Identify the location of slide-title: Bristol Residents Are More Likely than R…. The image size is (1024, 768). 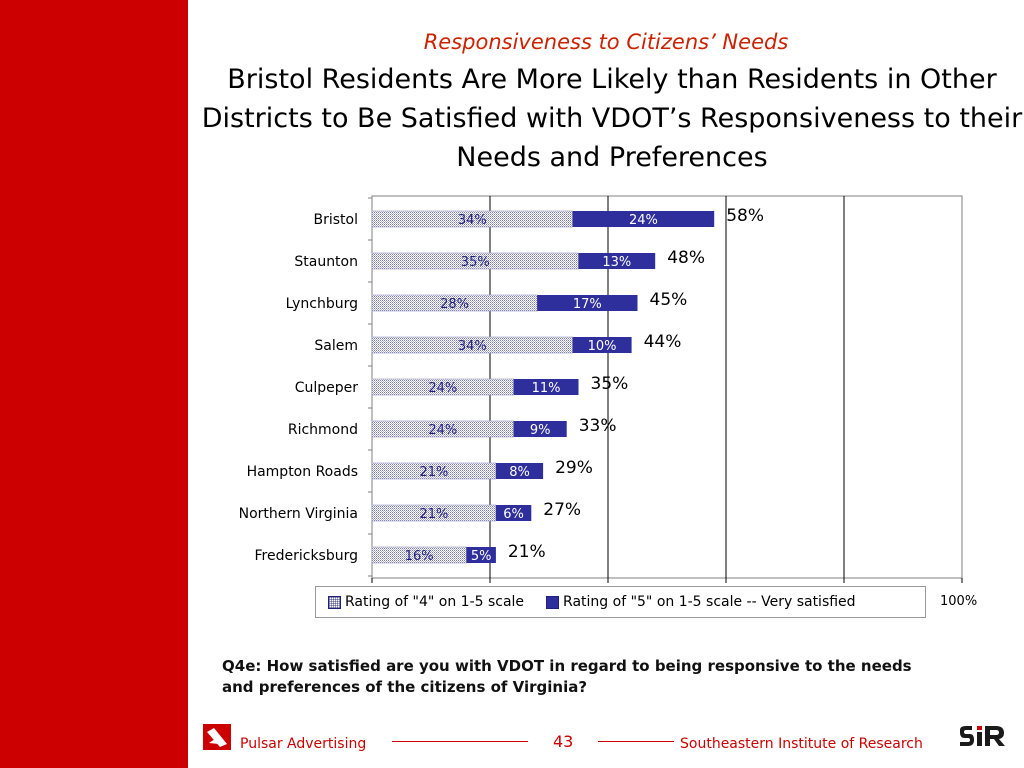
(612, 118).